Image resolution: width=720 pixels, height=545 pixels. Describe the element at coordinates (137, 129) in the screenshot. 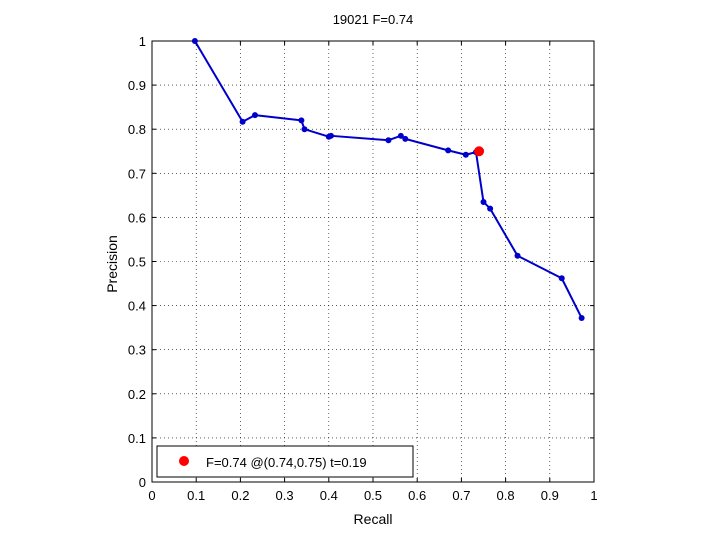

I see `y-tick-label: 0.8` at that location.